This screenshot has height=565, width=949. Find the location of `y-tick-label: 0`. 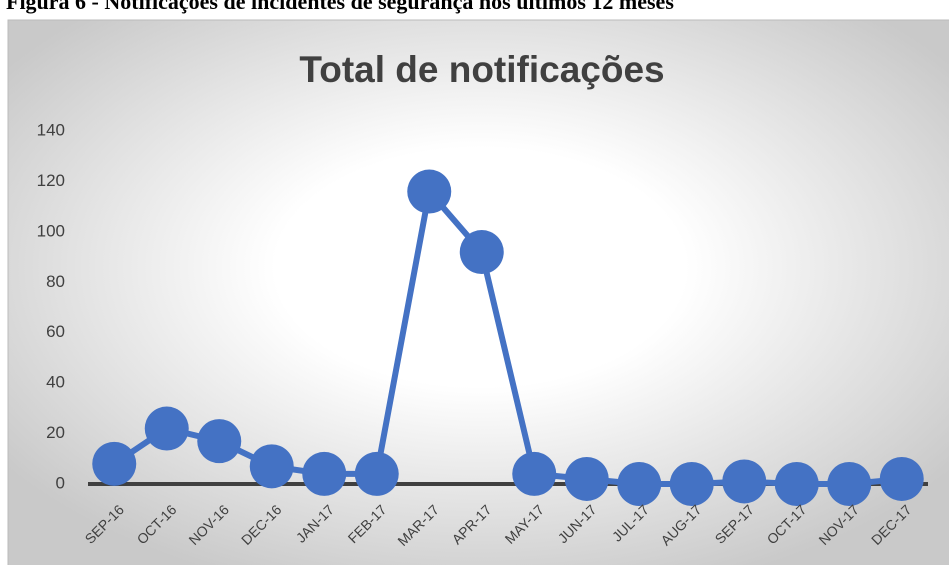

y-tick-label: 0 is located at coordinates (60, 482).